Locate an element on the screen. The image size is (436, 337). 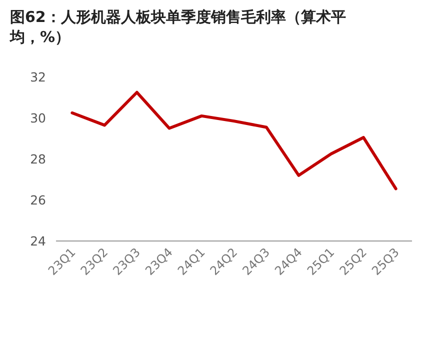
y-tick-label: 26 is located at coordinates (38, 200).